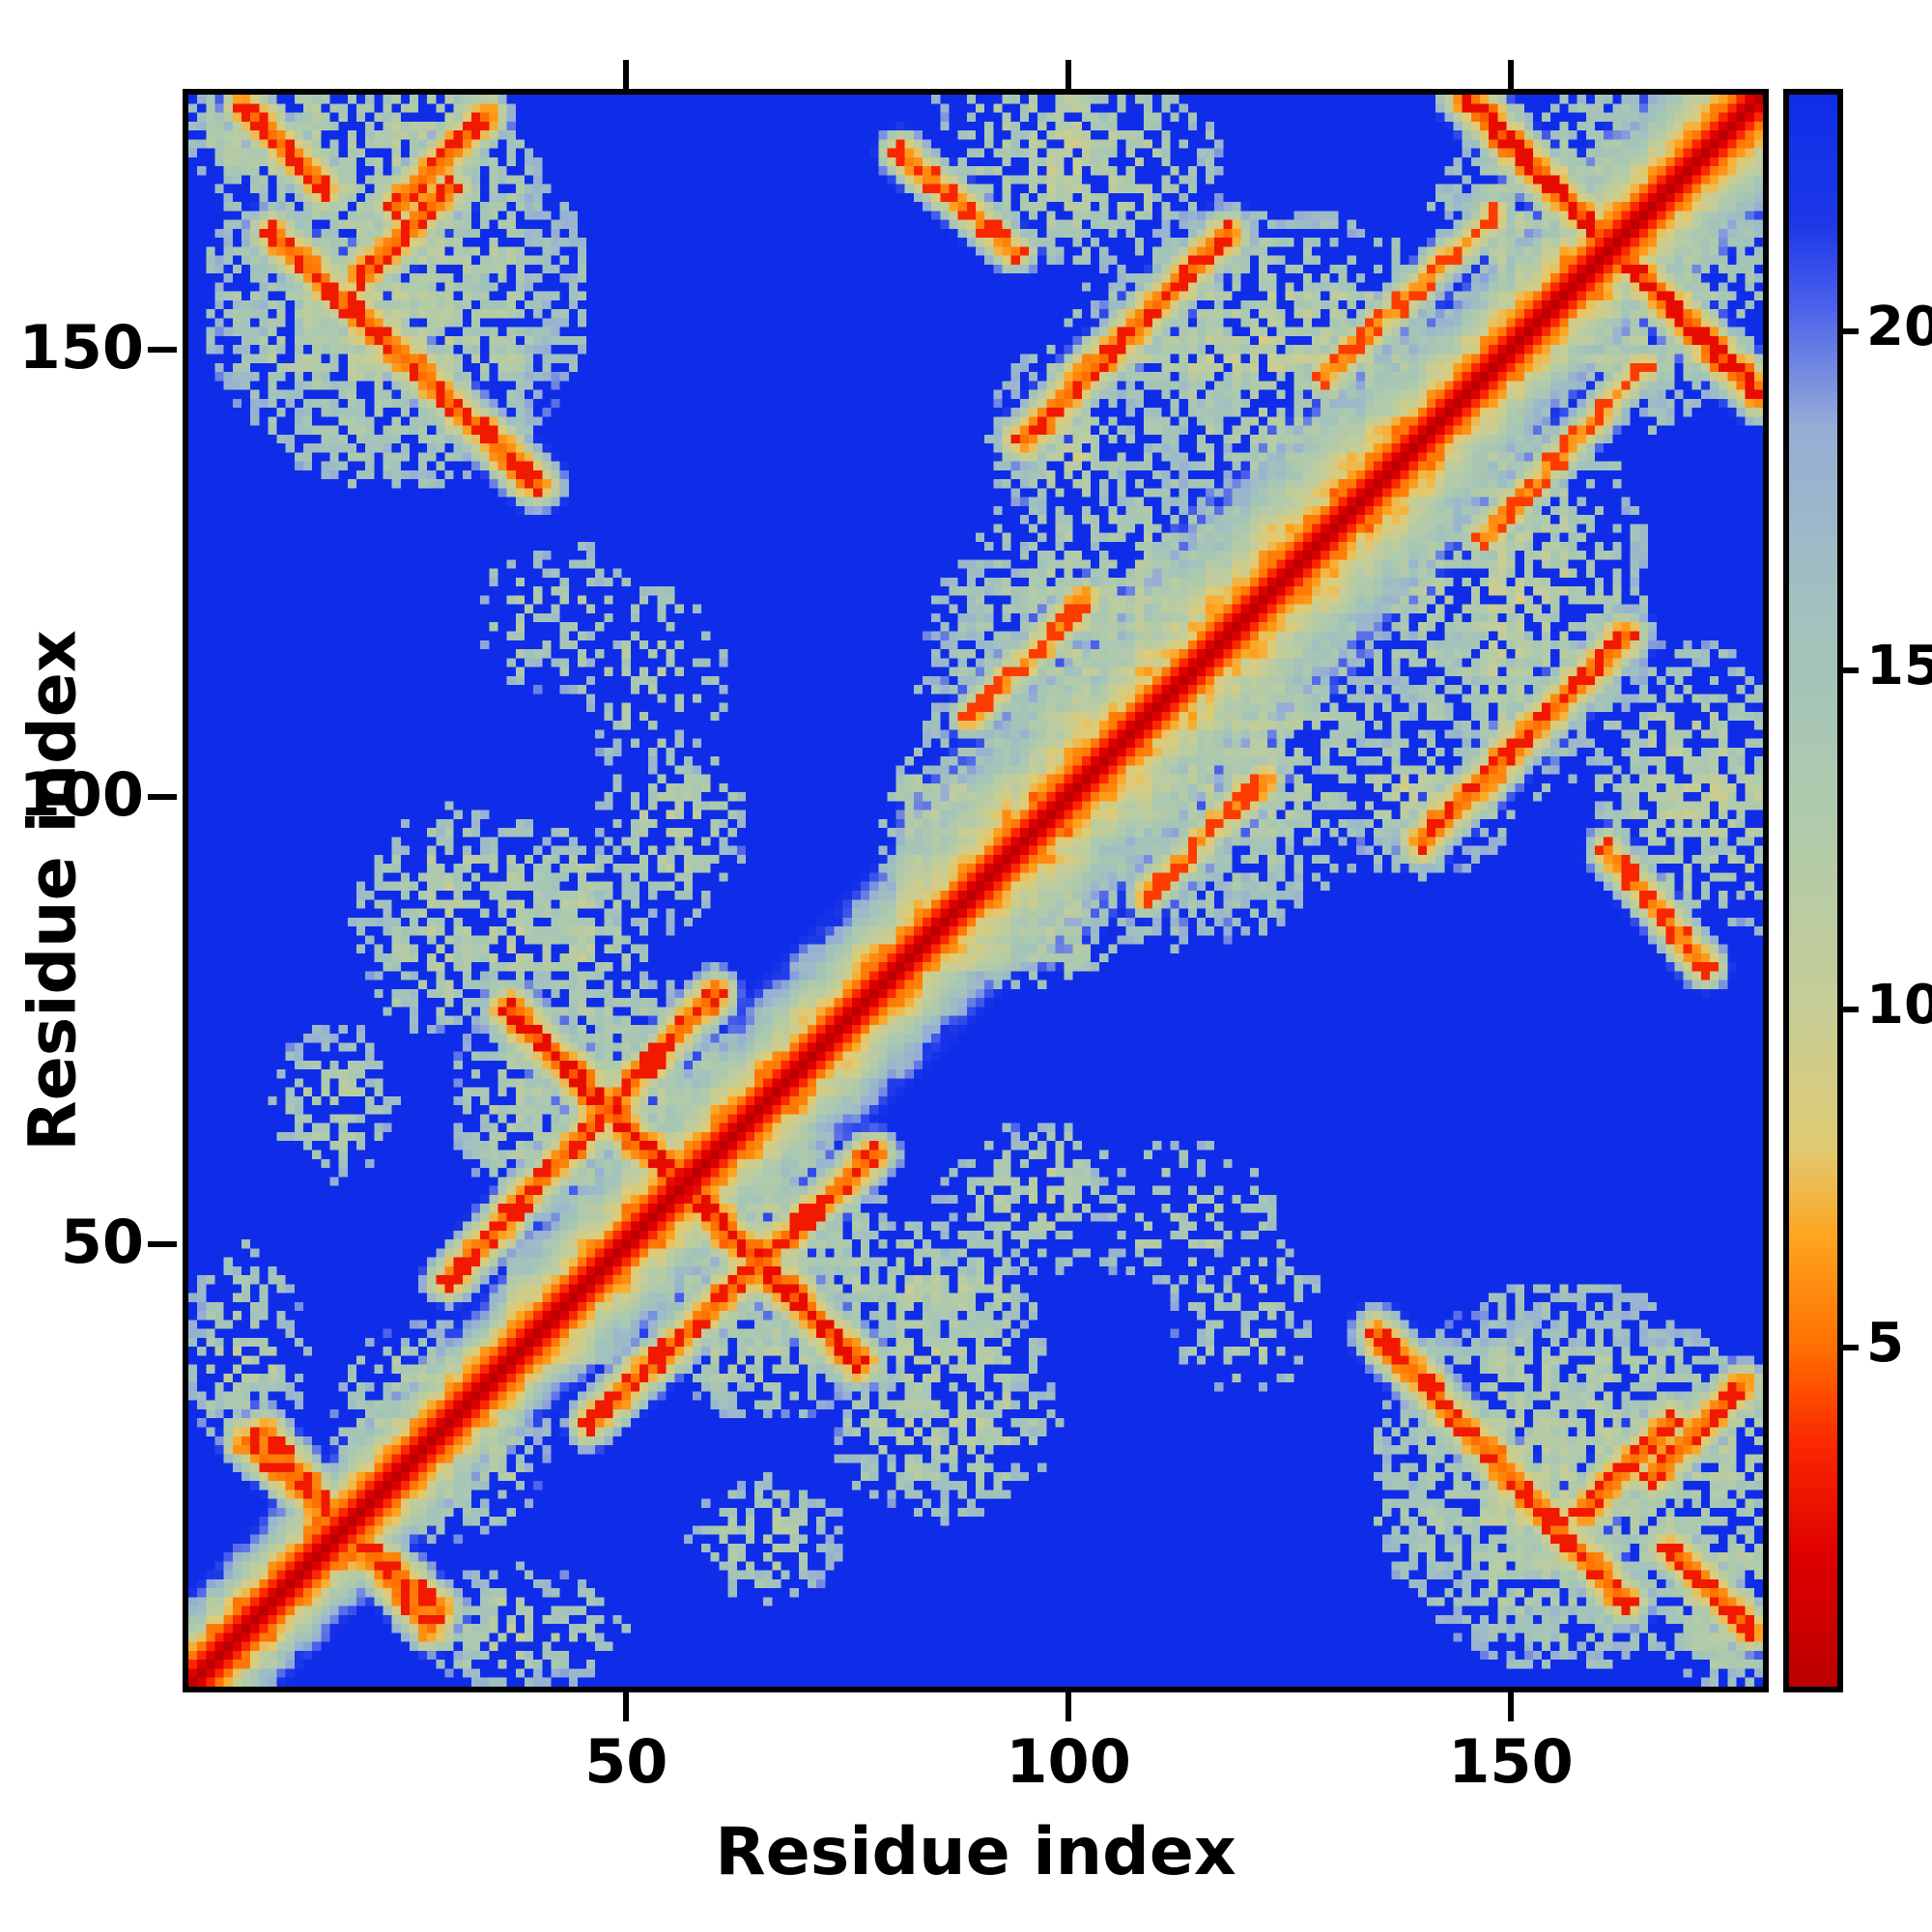 This screenshot has width=1932, height=1932. What do you see at coordinates (1899, 666) in the screenshot?
I see `colorbar-tick-label: 15` at bounding box center [1899, 666].